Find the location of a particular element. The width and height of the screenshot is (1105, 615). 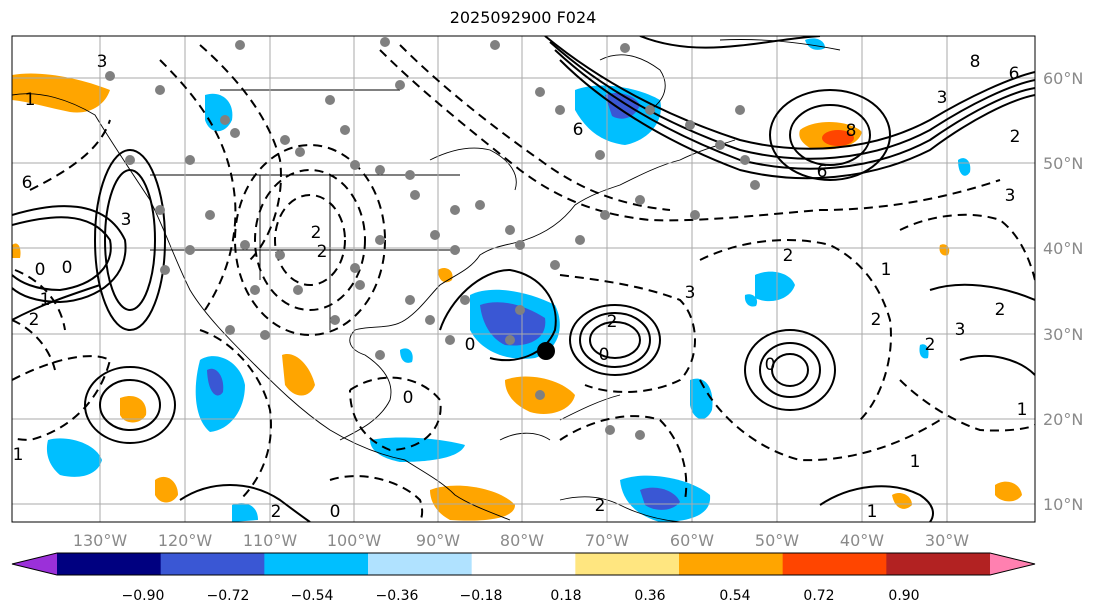

colorbar-tick: −0.90 is located at coordinates (143, 596).